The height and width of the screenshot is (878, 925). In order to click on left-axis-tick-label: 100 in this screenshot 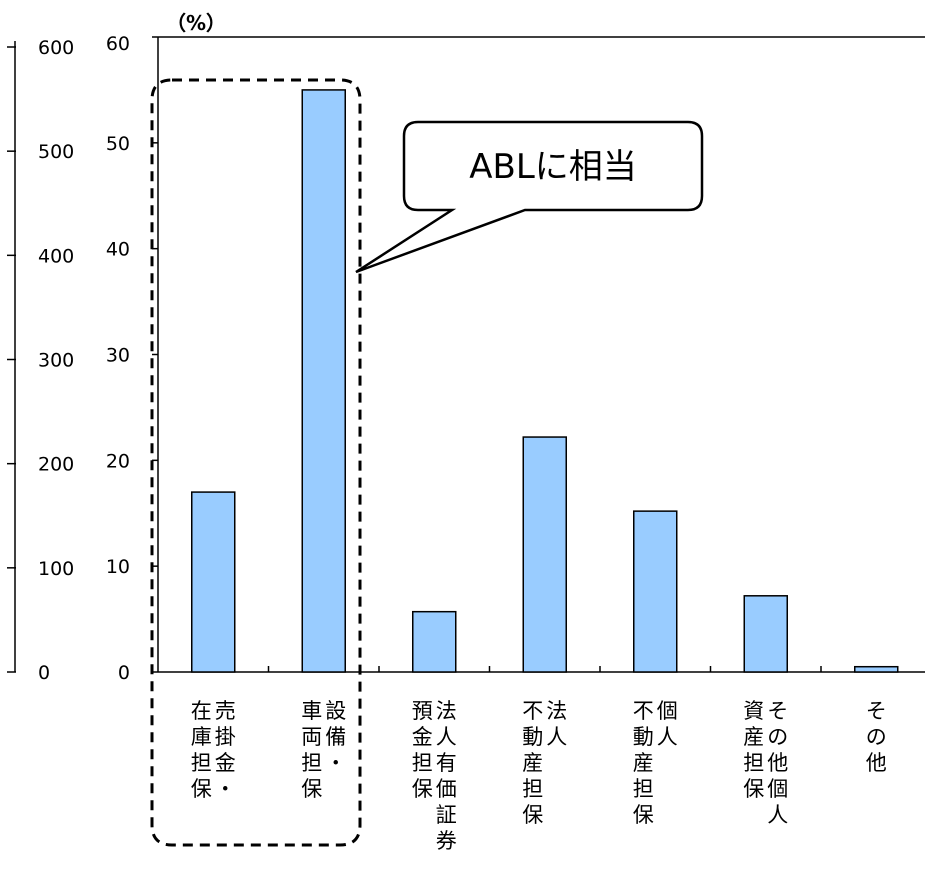, I will do `click(56, 569)`.